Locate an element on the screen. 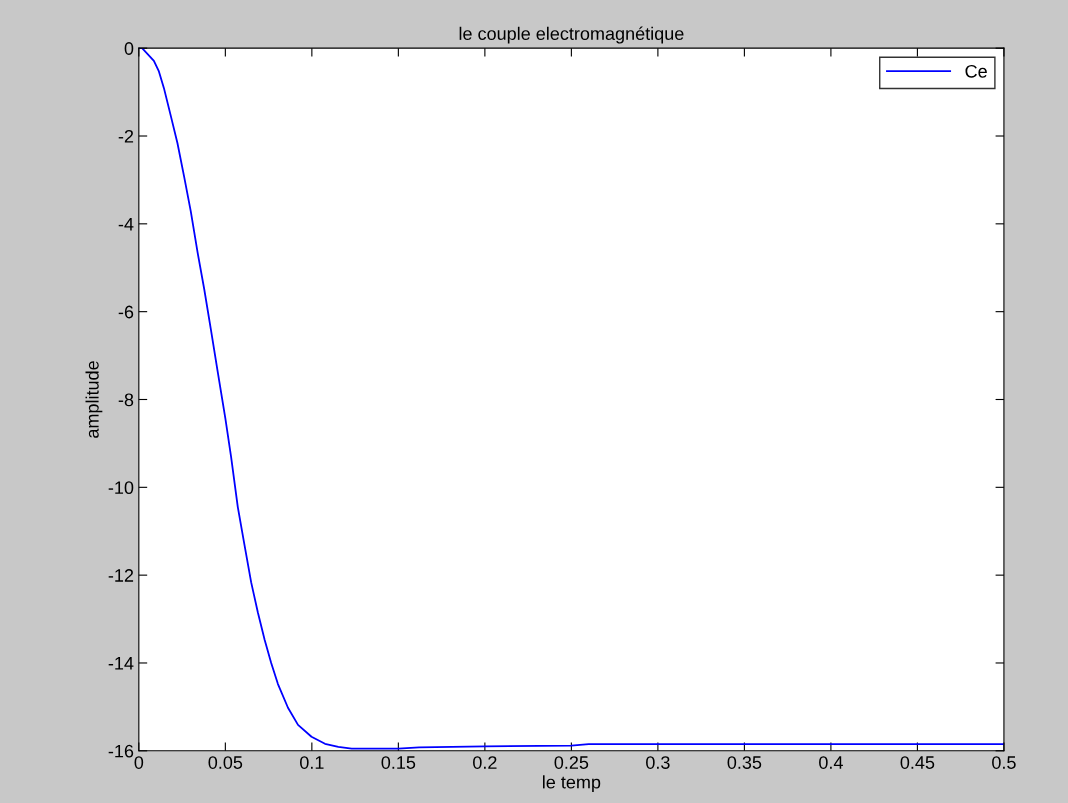 The image size is (1068, 803). x-tick-label: 0.25 is located at coordinates (571, 762).